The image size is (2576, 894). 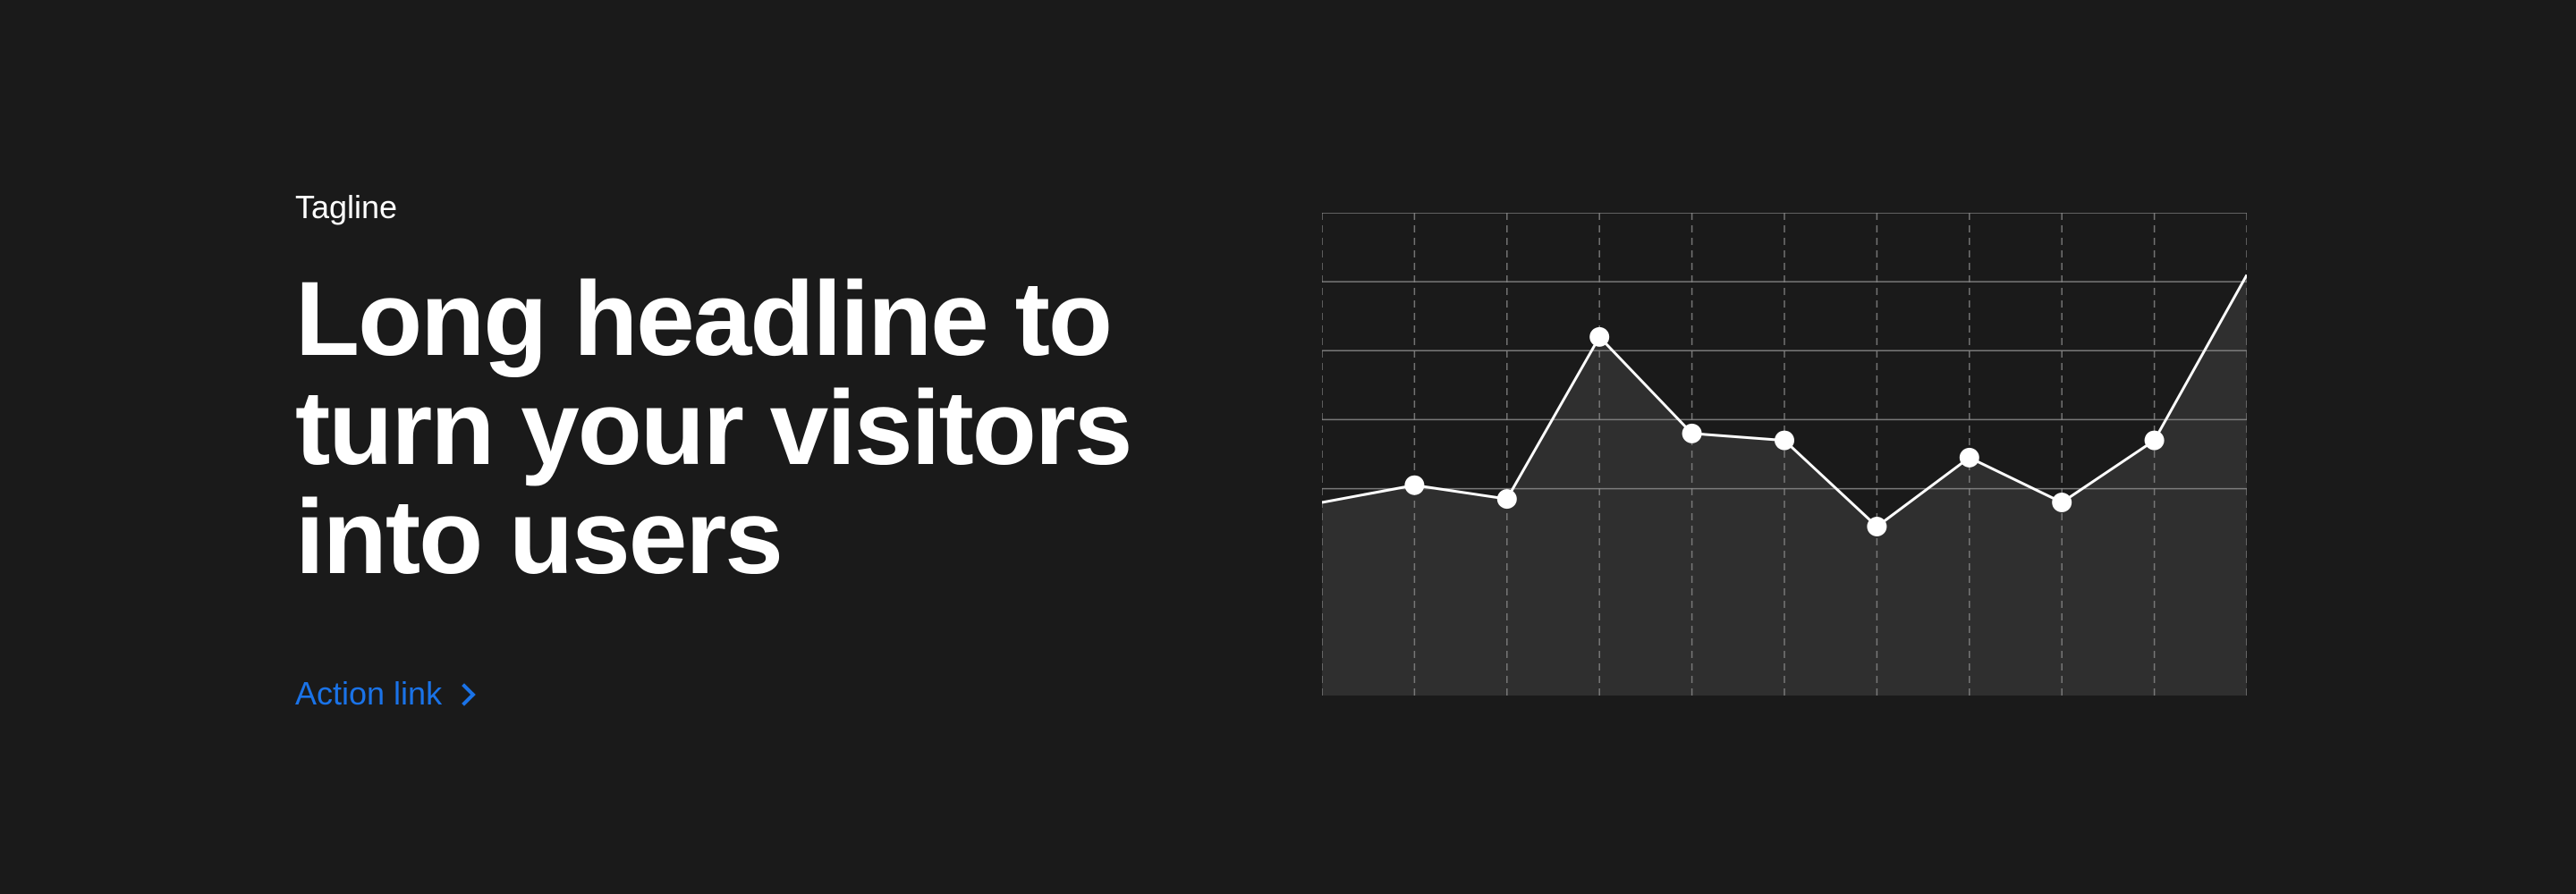 I want to click on action-link: Action link, so click(x=385, y=693).